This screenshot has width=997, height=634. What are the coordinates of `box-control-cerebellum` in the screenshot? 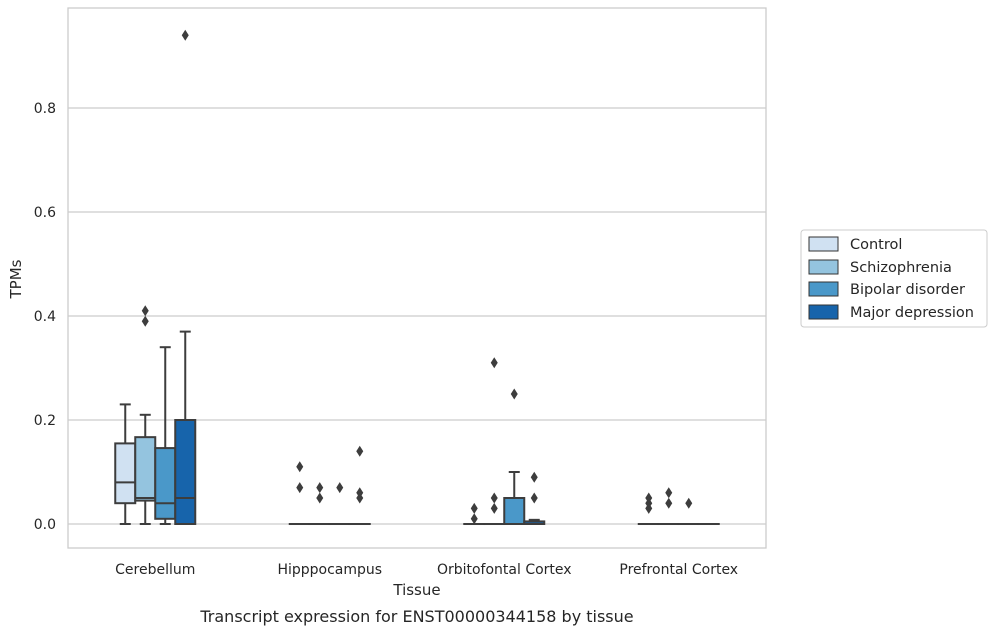 It's located at (125, 464).